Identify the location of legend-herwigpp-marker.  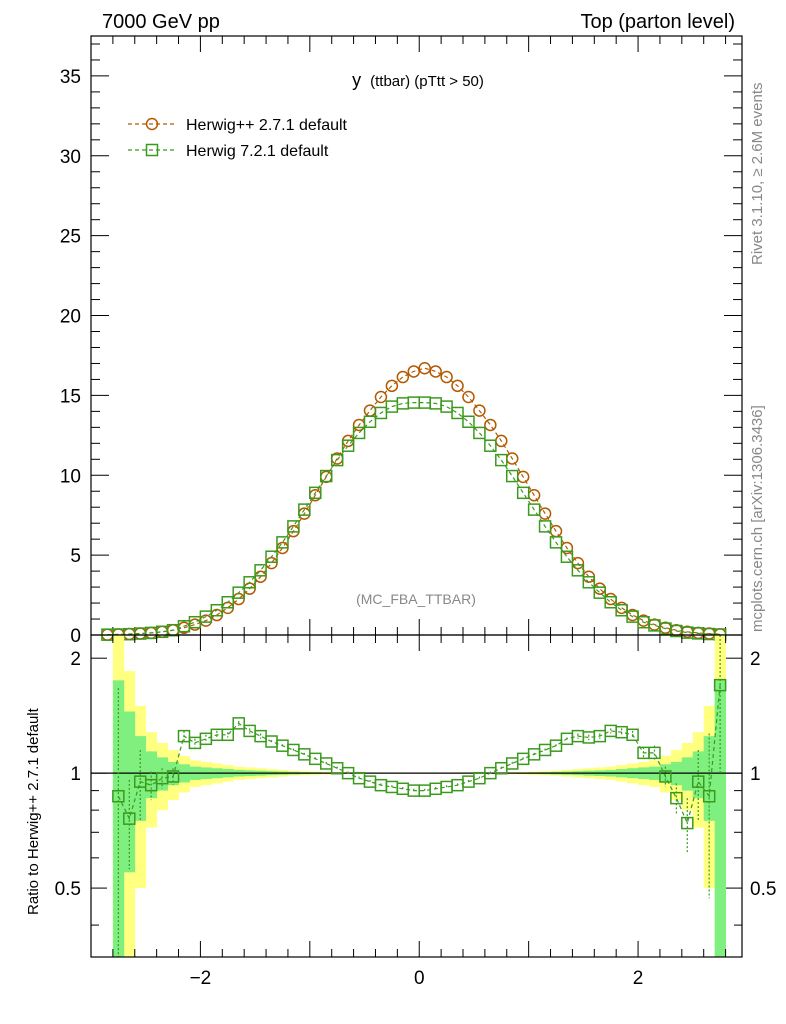
(152, 124).